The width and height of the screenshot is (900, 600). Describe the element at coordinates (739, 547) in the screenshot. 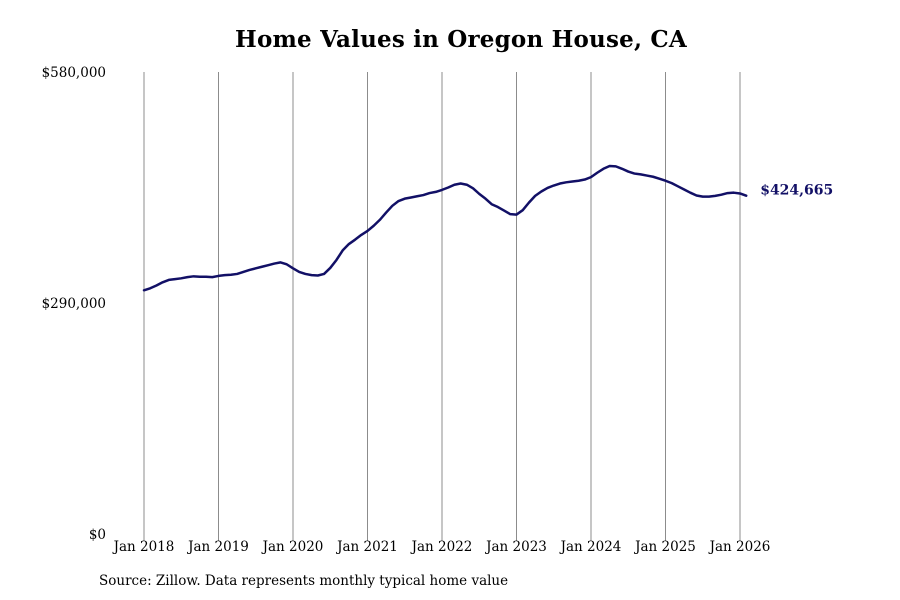

I see `x-tick-label-jan-2026: Jan 2026` at that location.